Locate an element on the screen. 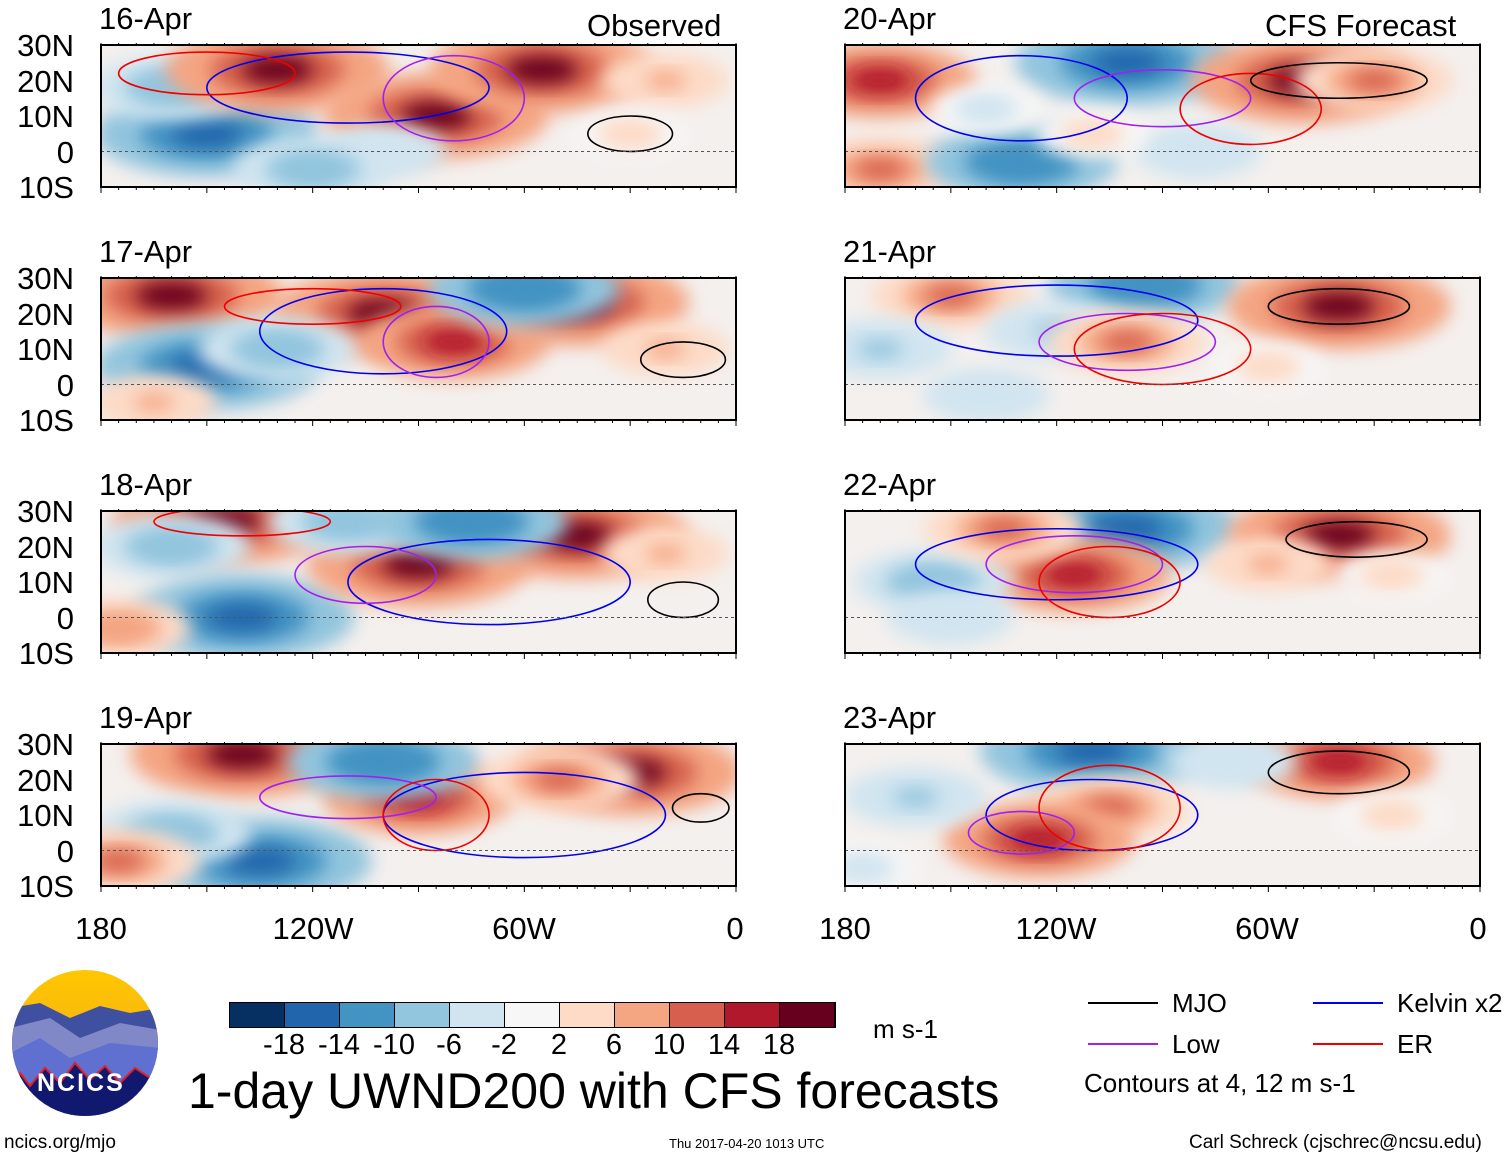 This screenshot has height=1158, width=1510. legend-label: ER is located at coordinates (1415, 1044).